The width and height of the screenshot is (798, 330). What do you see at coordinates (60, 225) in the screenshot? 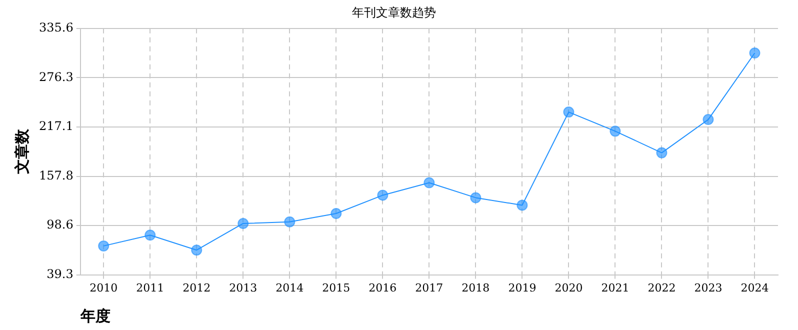
I see `y-tick-label: 98.6` at bounding box center [60, 225].